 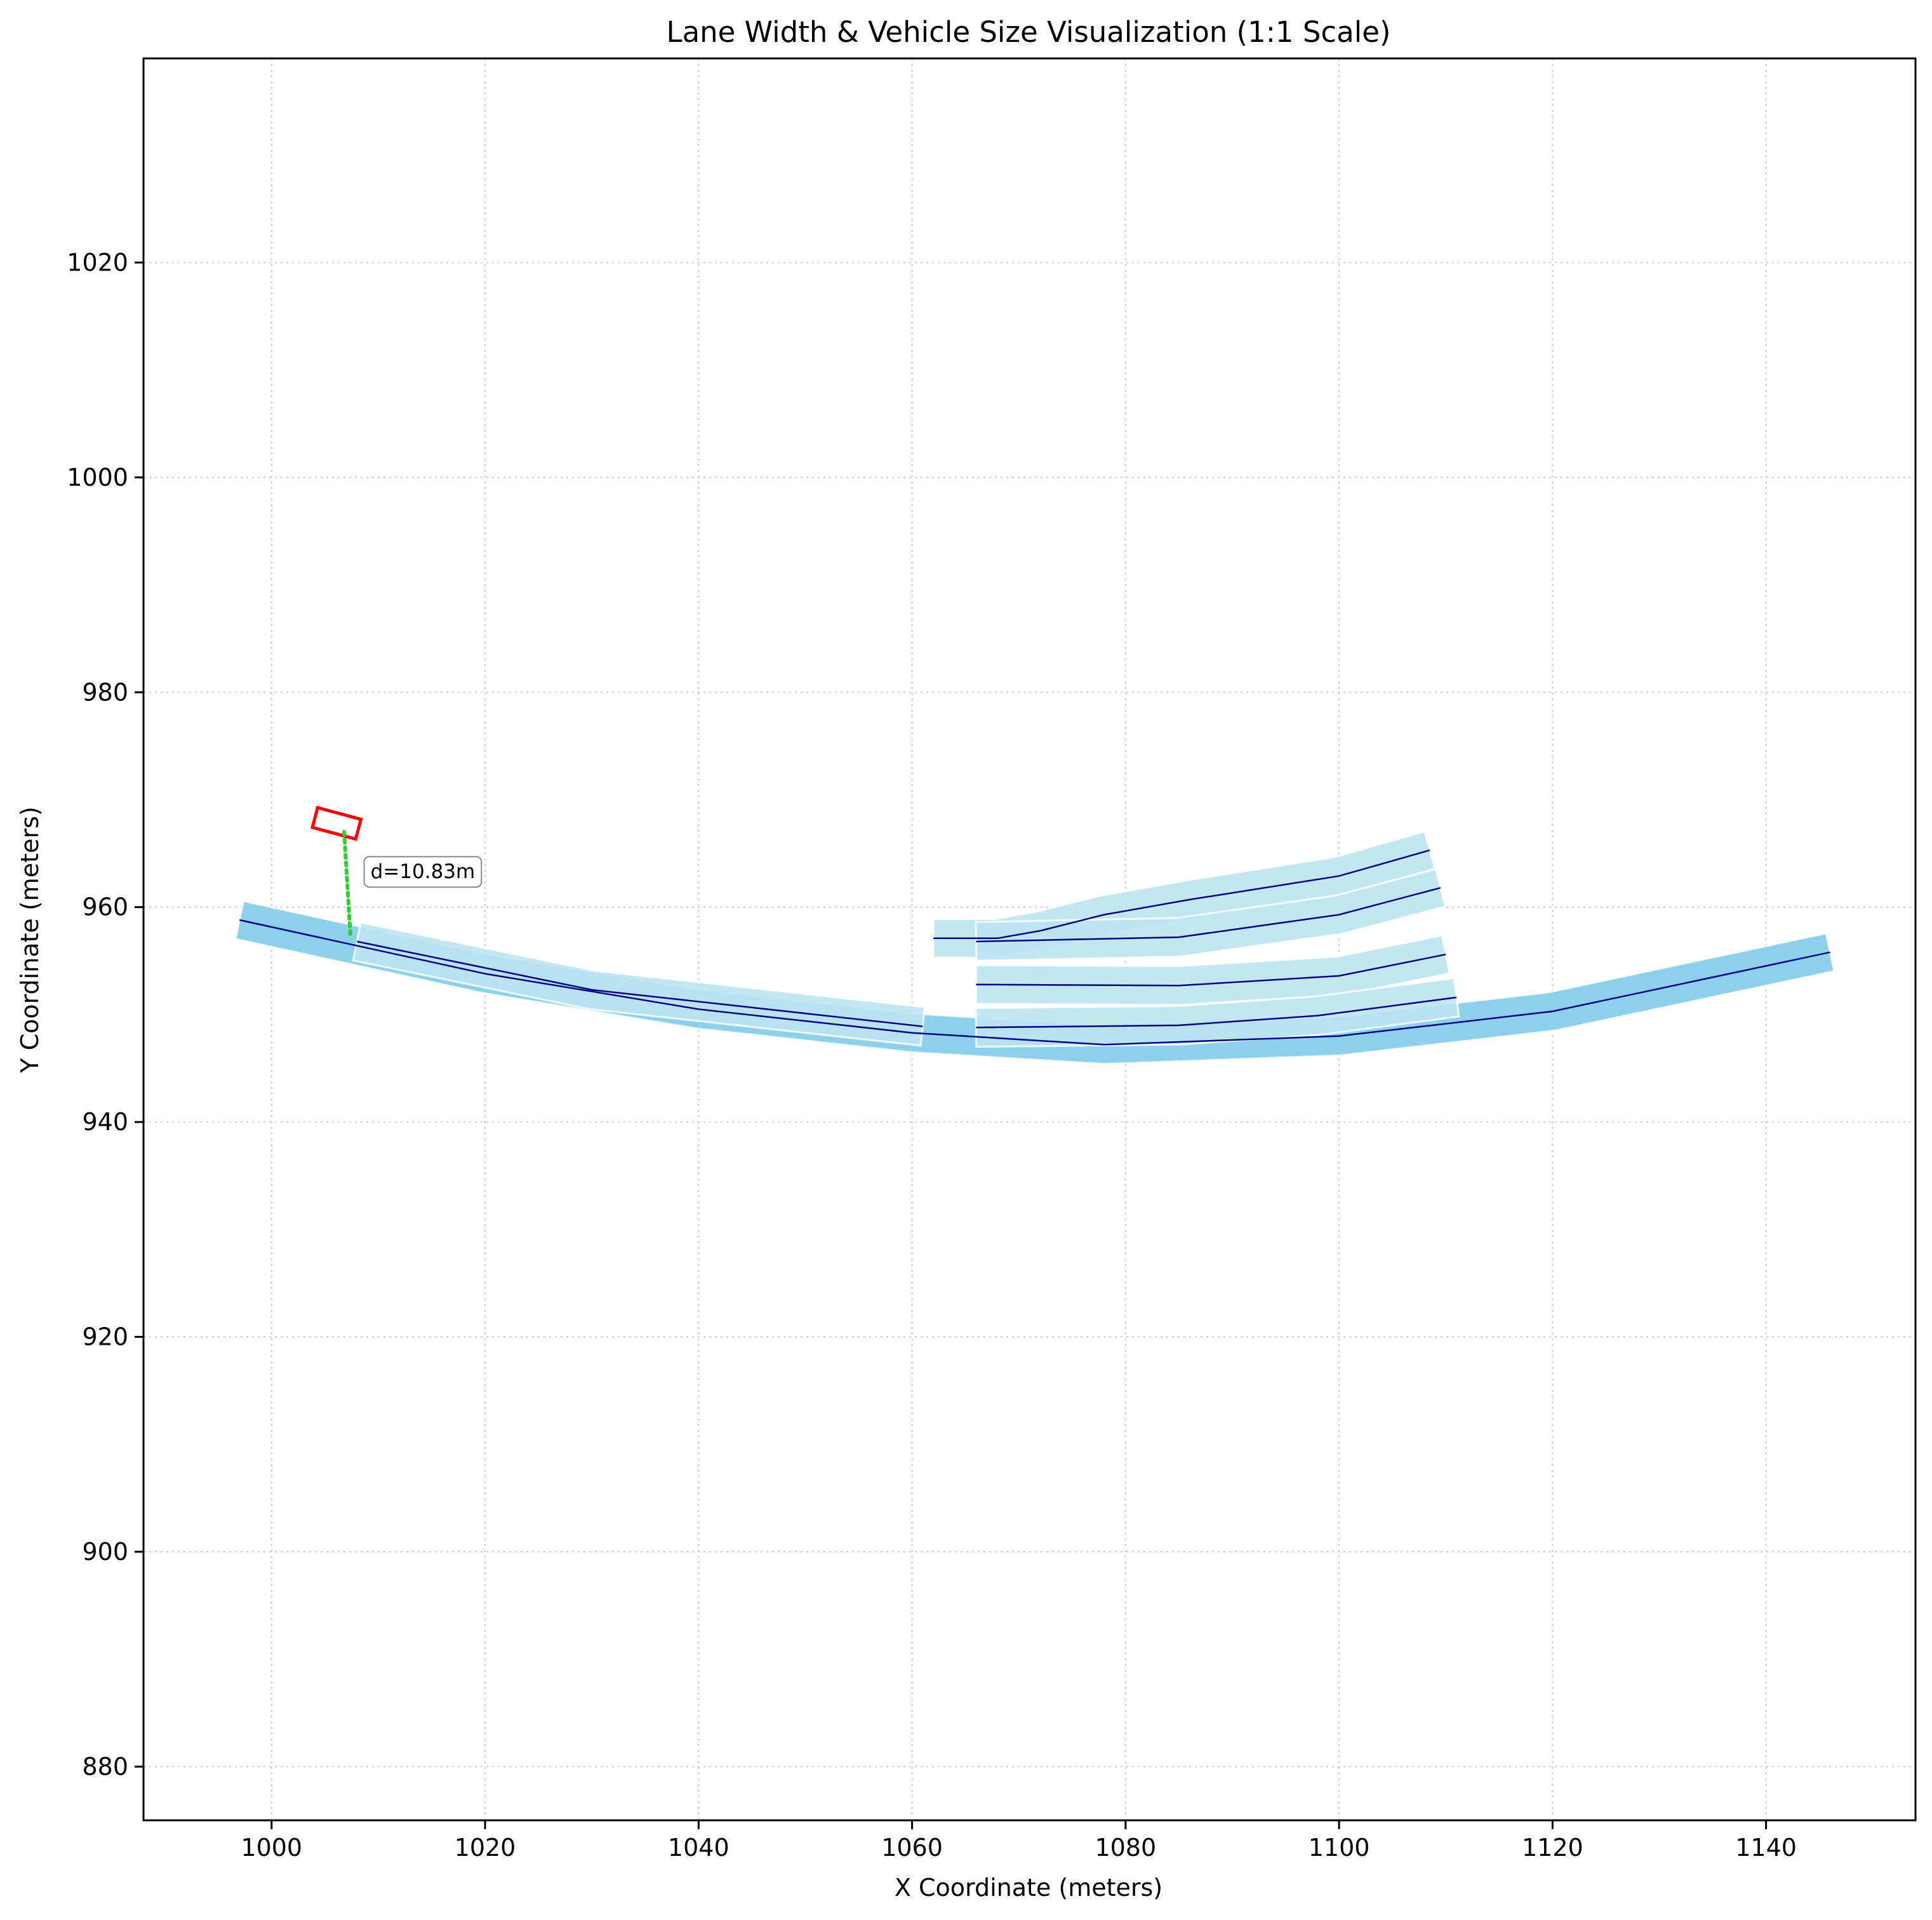 What do you see at coordinates (912, 1848) in the screenshot?
I see `x-tick-label: 1060` at bounding box center [912, 1848].